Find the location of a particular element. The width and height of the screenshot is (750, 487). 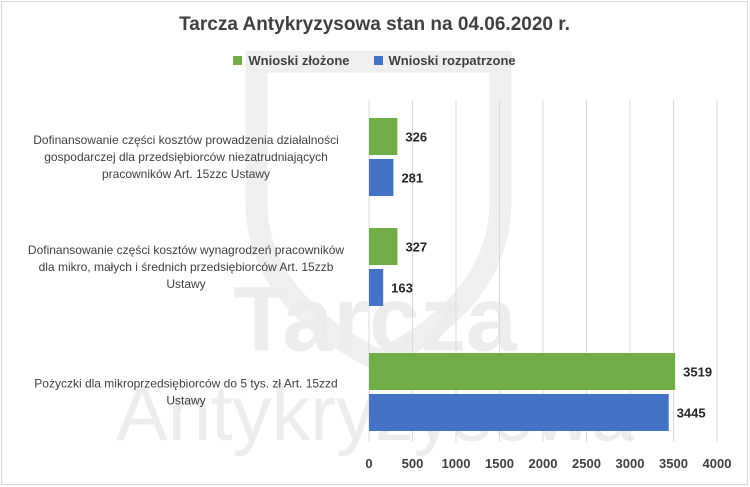

data-label: 3519 is located at coordinates (697, 372).